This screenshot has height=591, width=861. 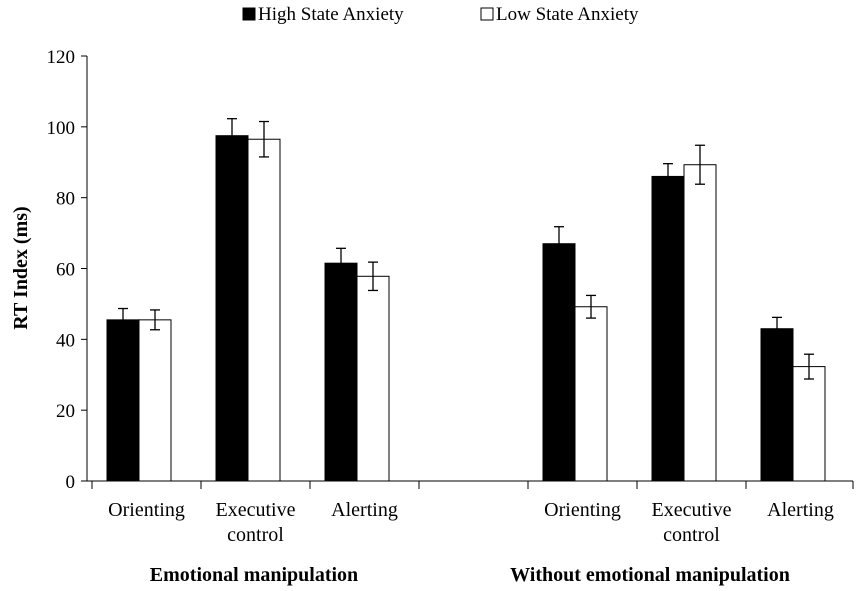 What do you see at coordinates (71, 482) in the screenshot?
I see `y-tick-label: 0` at bounding box center [71, 482].